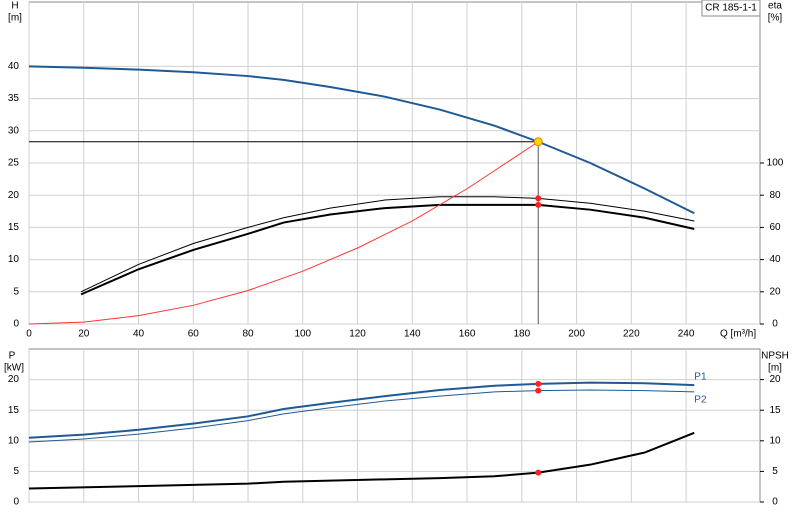  Describe the element at coordinates (775, 195) in the screenshot. I see `y2-tick-label: 80` at that location.